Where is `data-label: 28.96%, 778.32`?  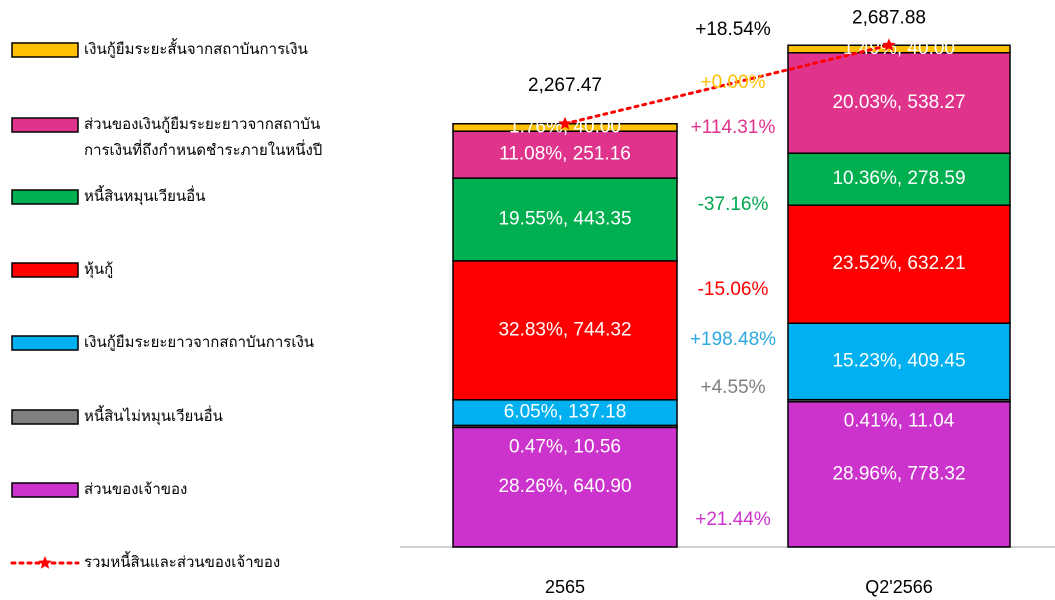
data-label: 28.96%, 778.32 is located at coordinates (898, 473).